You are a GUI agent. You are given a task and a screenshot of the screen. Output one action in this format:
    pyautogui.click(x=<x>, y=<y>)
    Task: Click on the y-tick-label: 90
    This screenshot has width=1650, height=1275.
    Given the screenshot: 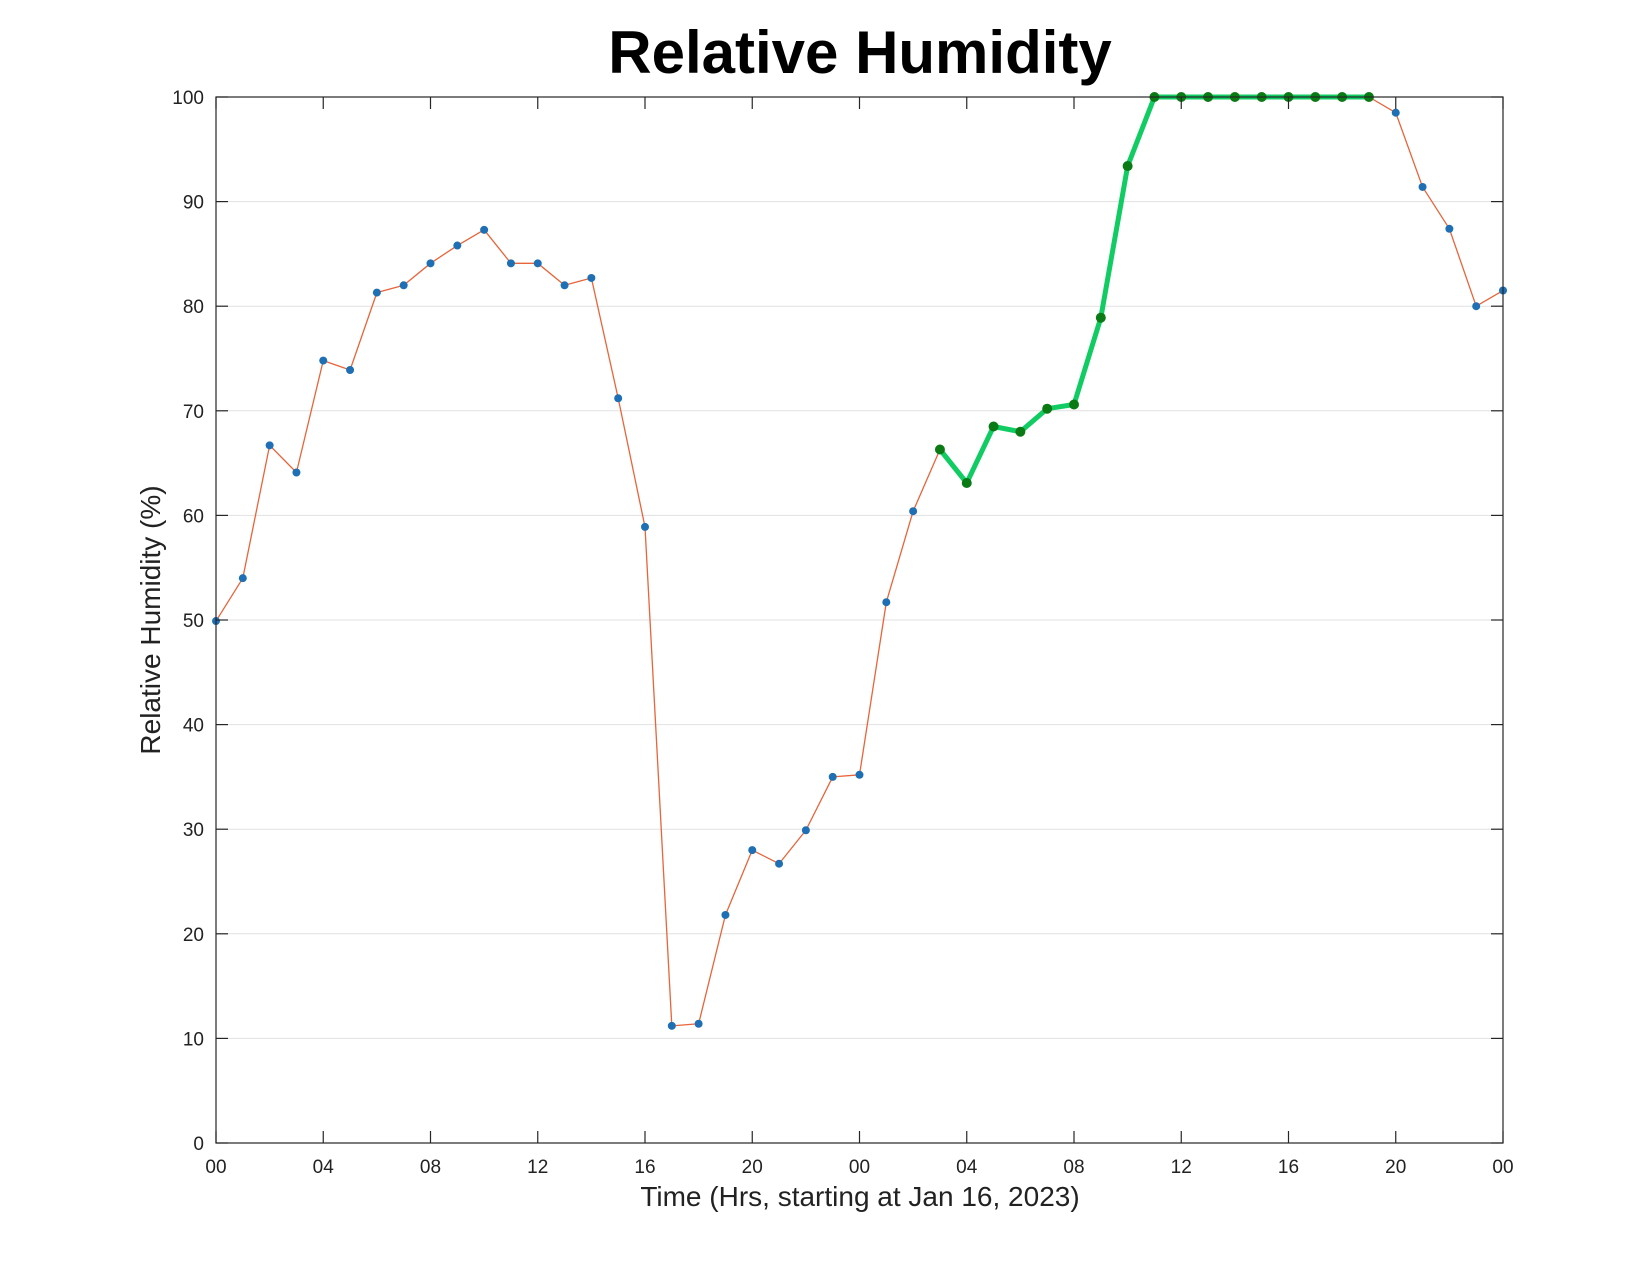 What is the action you would take?
    pyautogui.click(x=193, y=203)
    